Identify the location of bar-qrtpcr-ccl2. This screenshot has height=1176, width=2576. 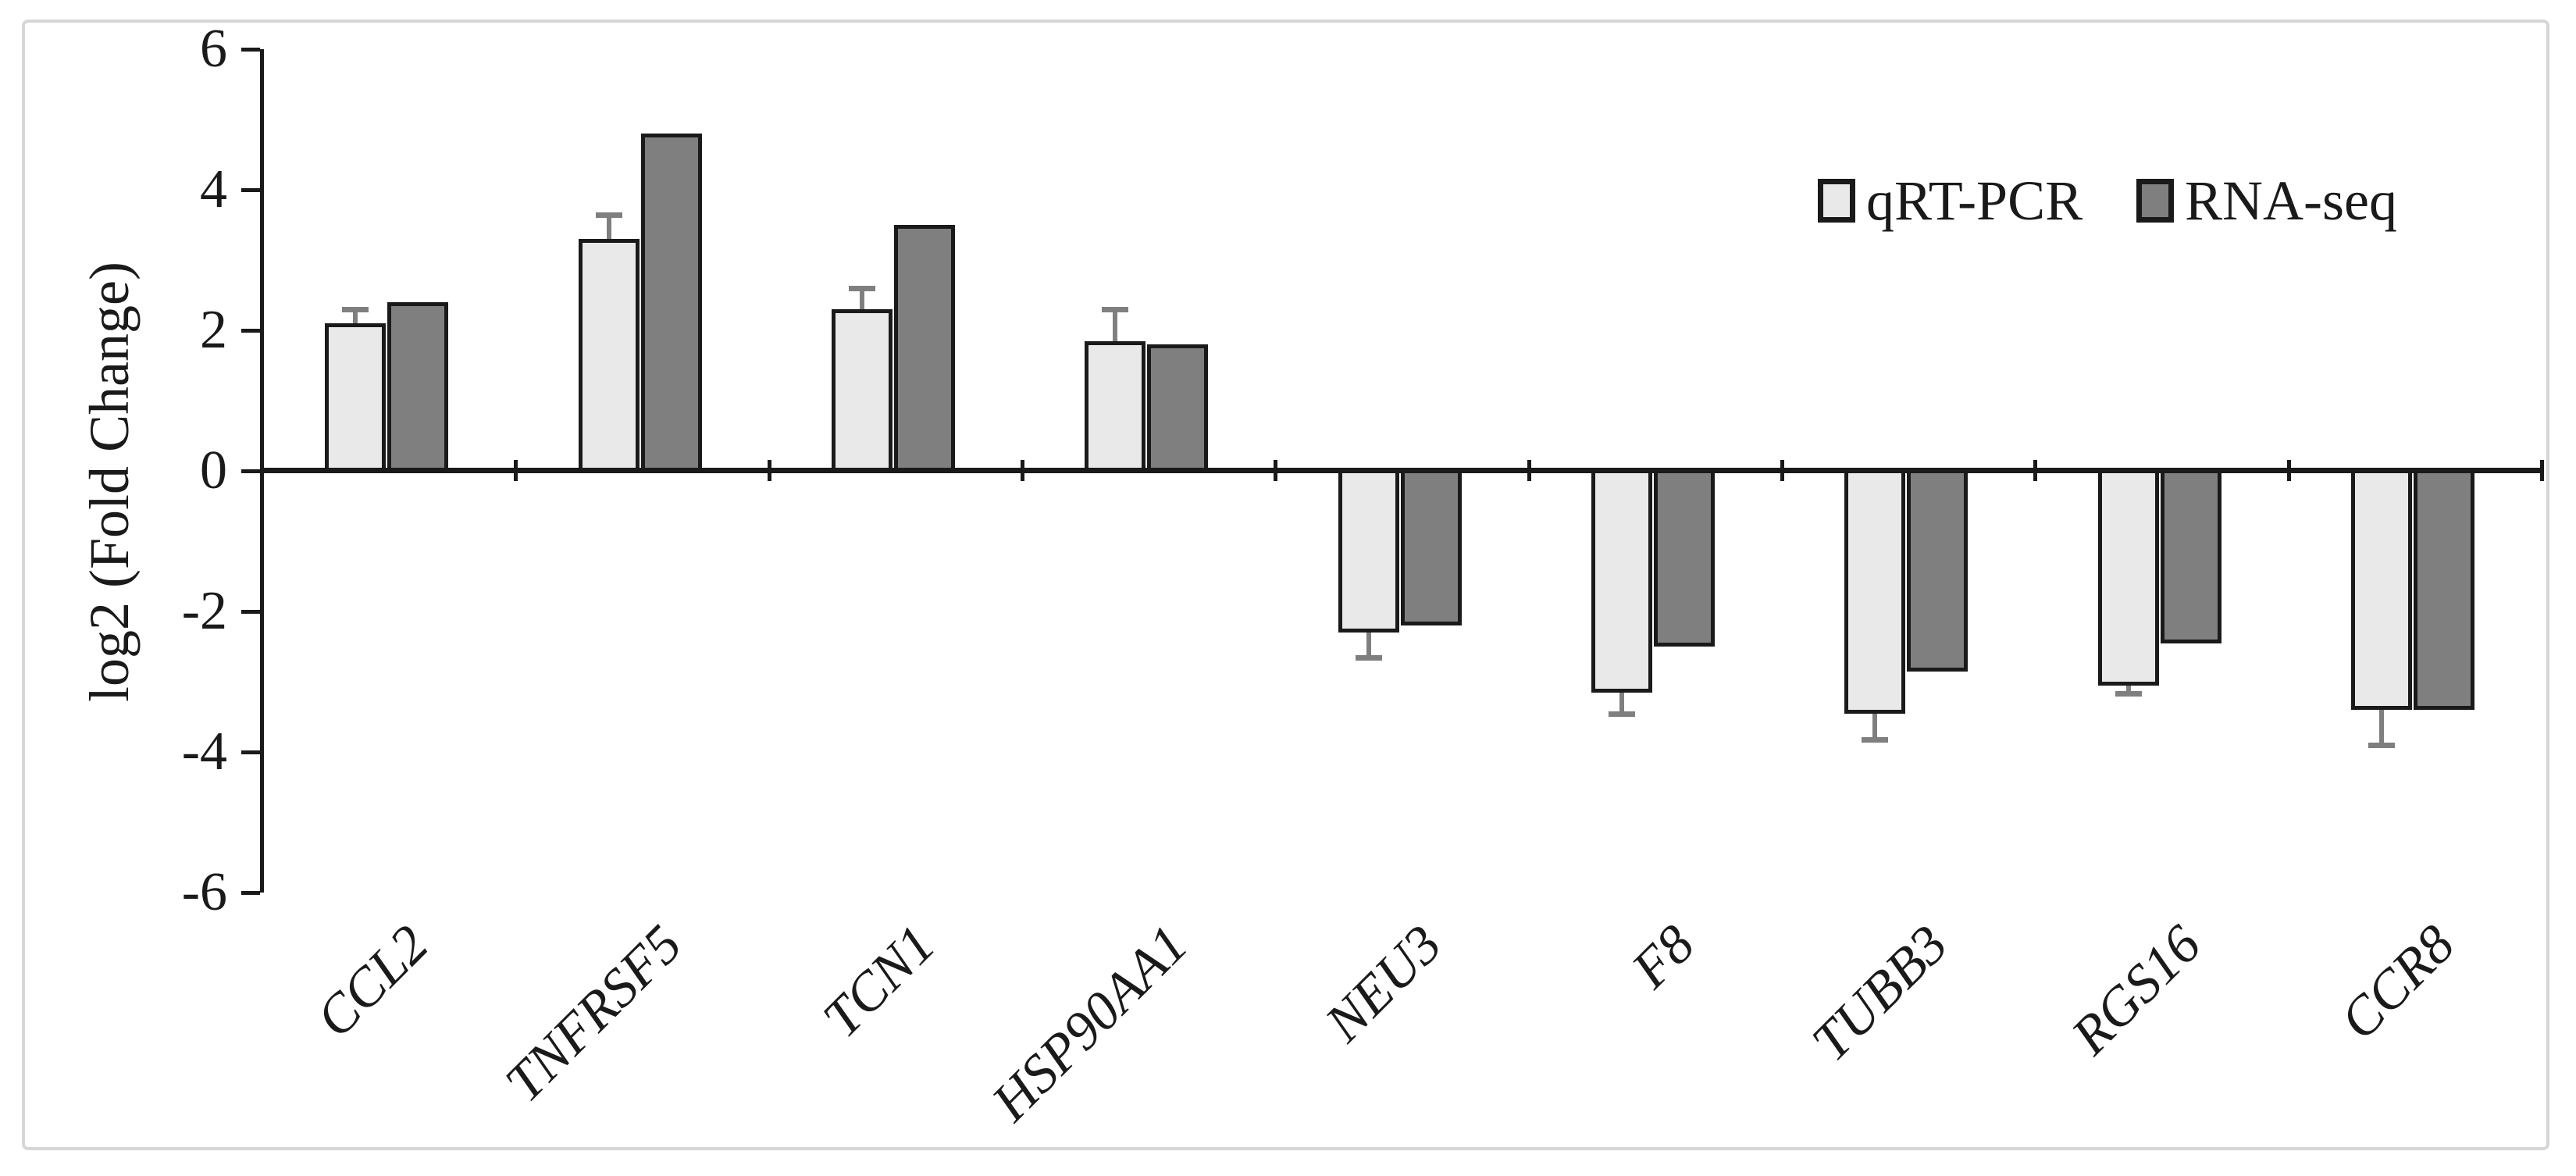
(356, 398).